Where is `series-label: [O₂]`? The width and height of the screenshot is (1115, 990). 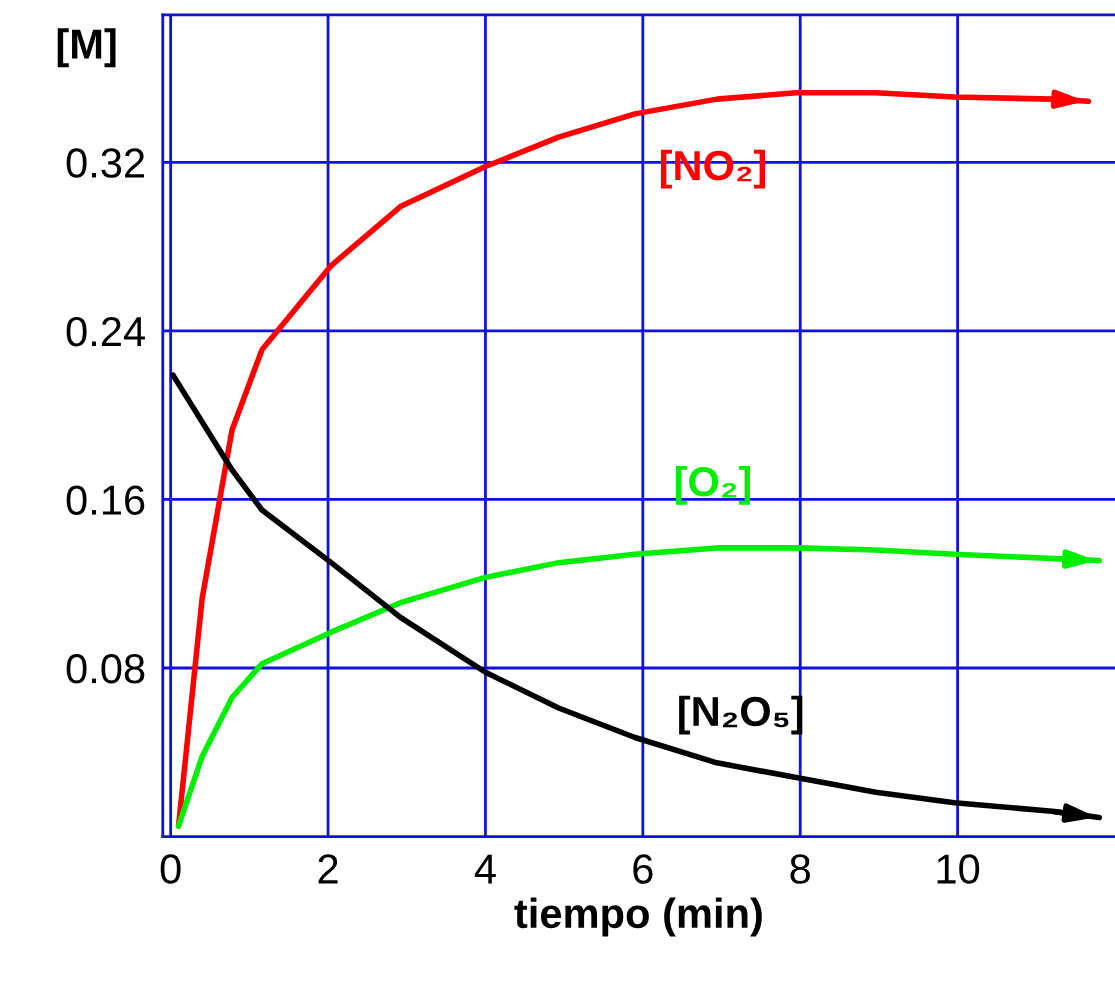 series-label: [O₂] is located at coordinates (712, 485).